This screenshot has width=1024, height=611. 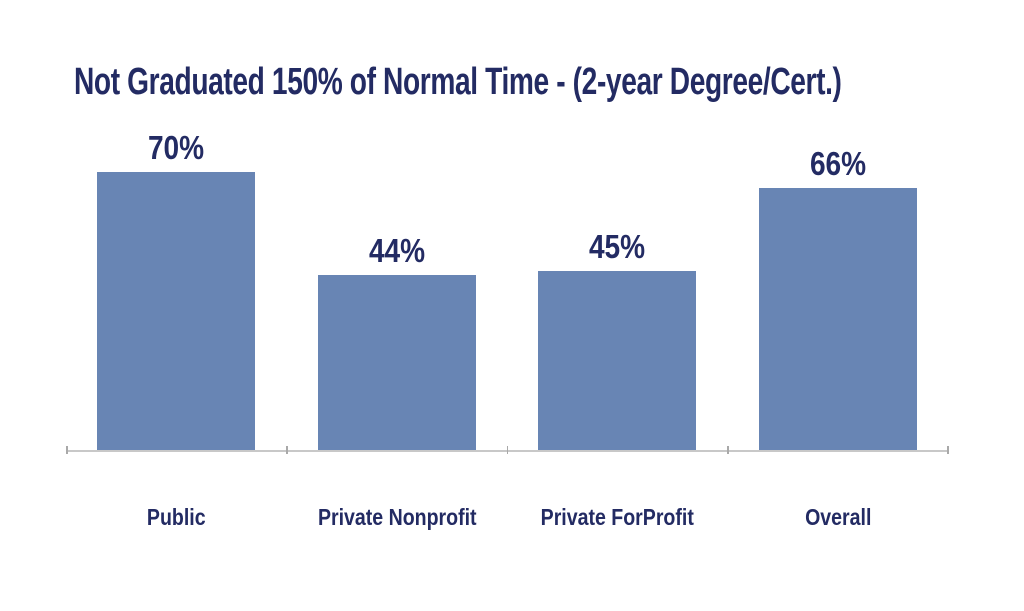 What do you see at coordinates (617, 247) in the screenshot?
I see `bar-value-label-private-forprofit: 45%` at bounding box center [617, 247].